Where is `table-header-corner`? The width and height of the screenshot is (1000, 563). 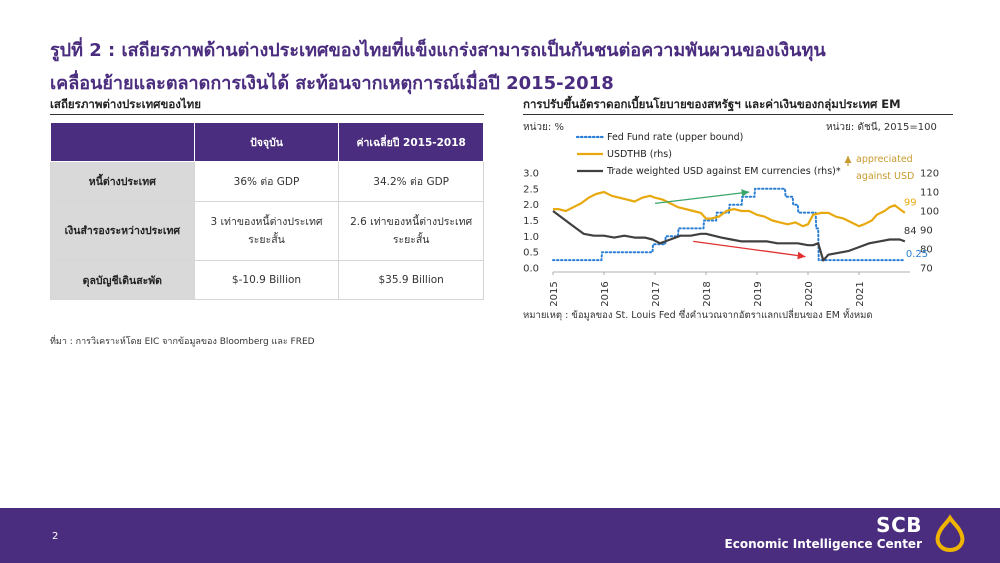 table-header-corner is located at coordinates (122, 142).